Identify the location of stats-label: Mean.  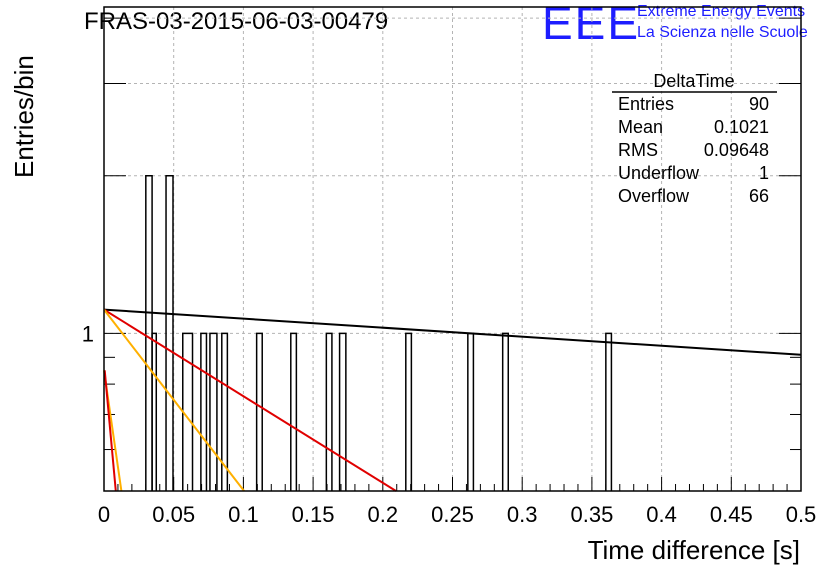
(640, 127).